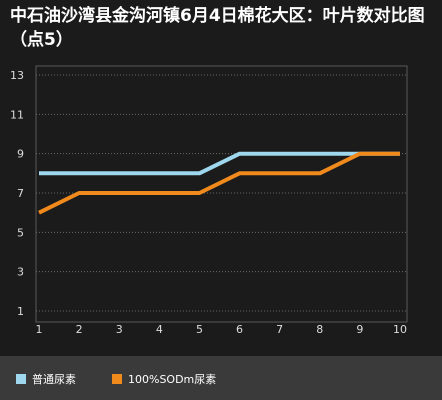  Describe the element at coordinates (20, 311) in the screenshot. I see `y-tick-label: 1` at that location.